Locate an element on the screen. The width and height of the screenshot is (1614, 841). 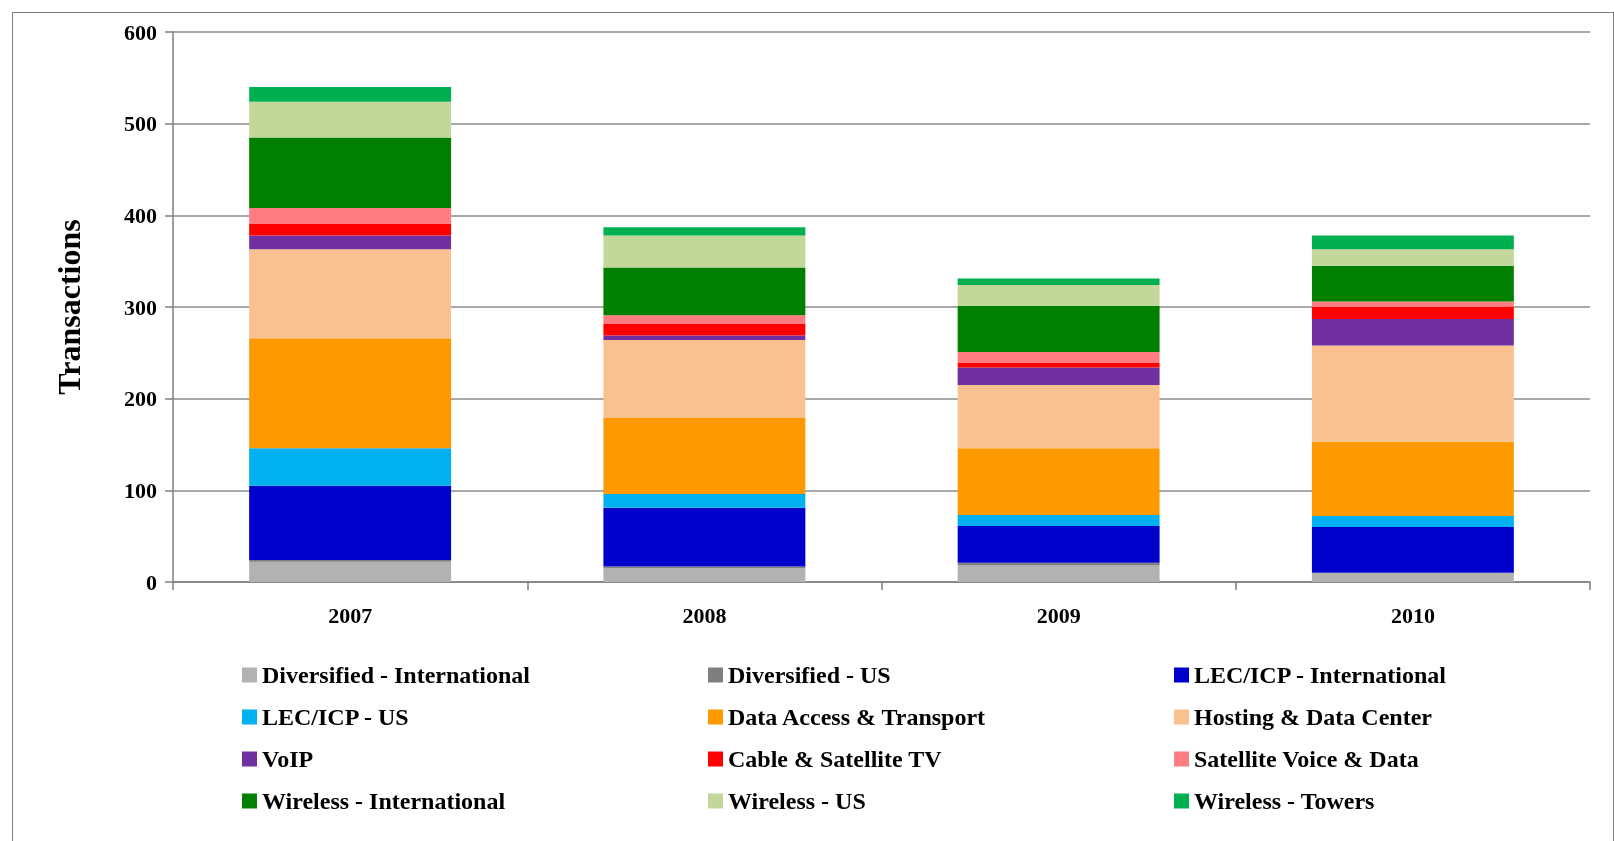
y-tick-label: 400 is located at coordinates (140, 215).